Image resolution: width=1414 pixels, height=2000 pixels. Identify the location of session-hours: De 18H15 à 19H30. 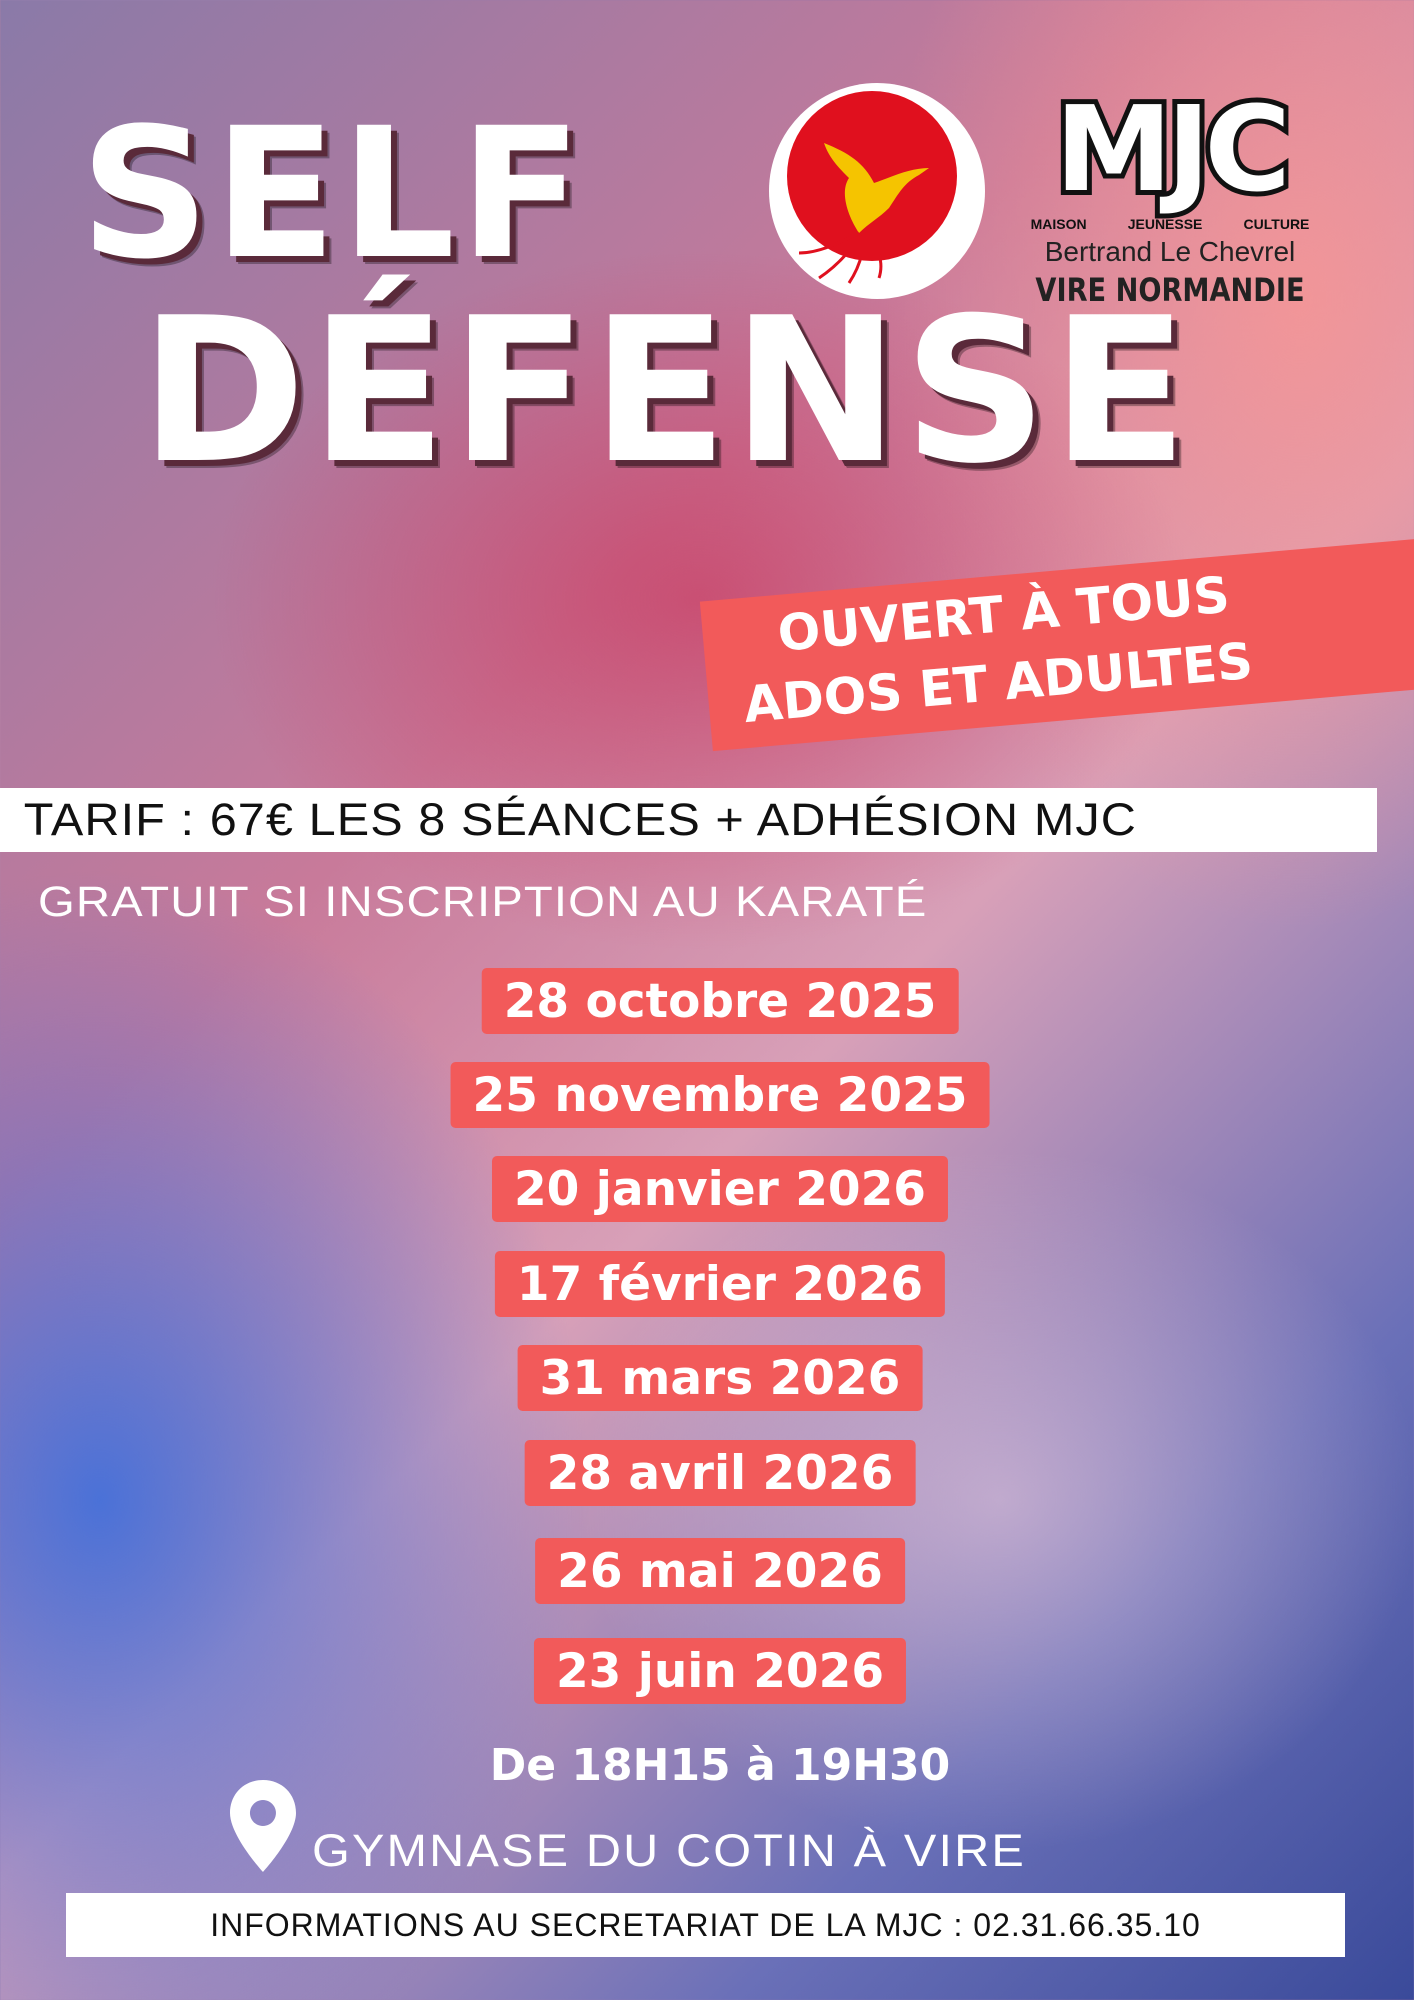
(720, 1765).